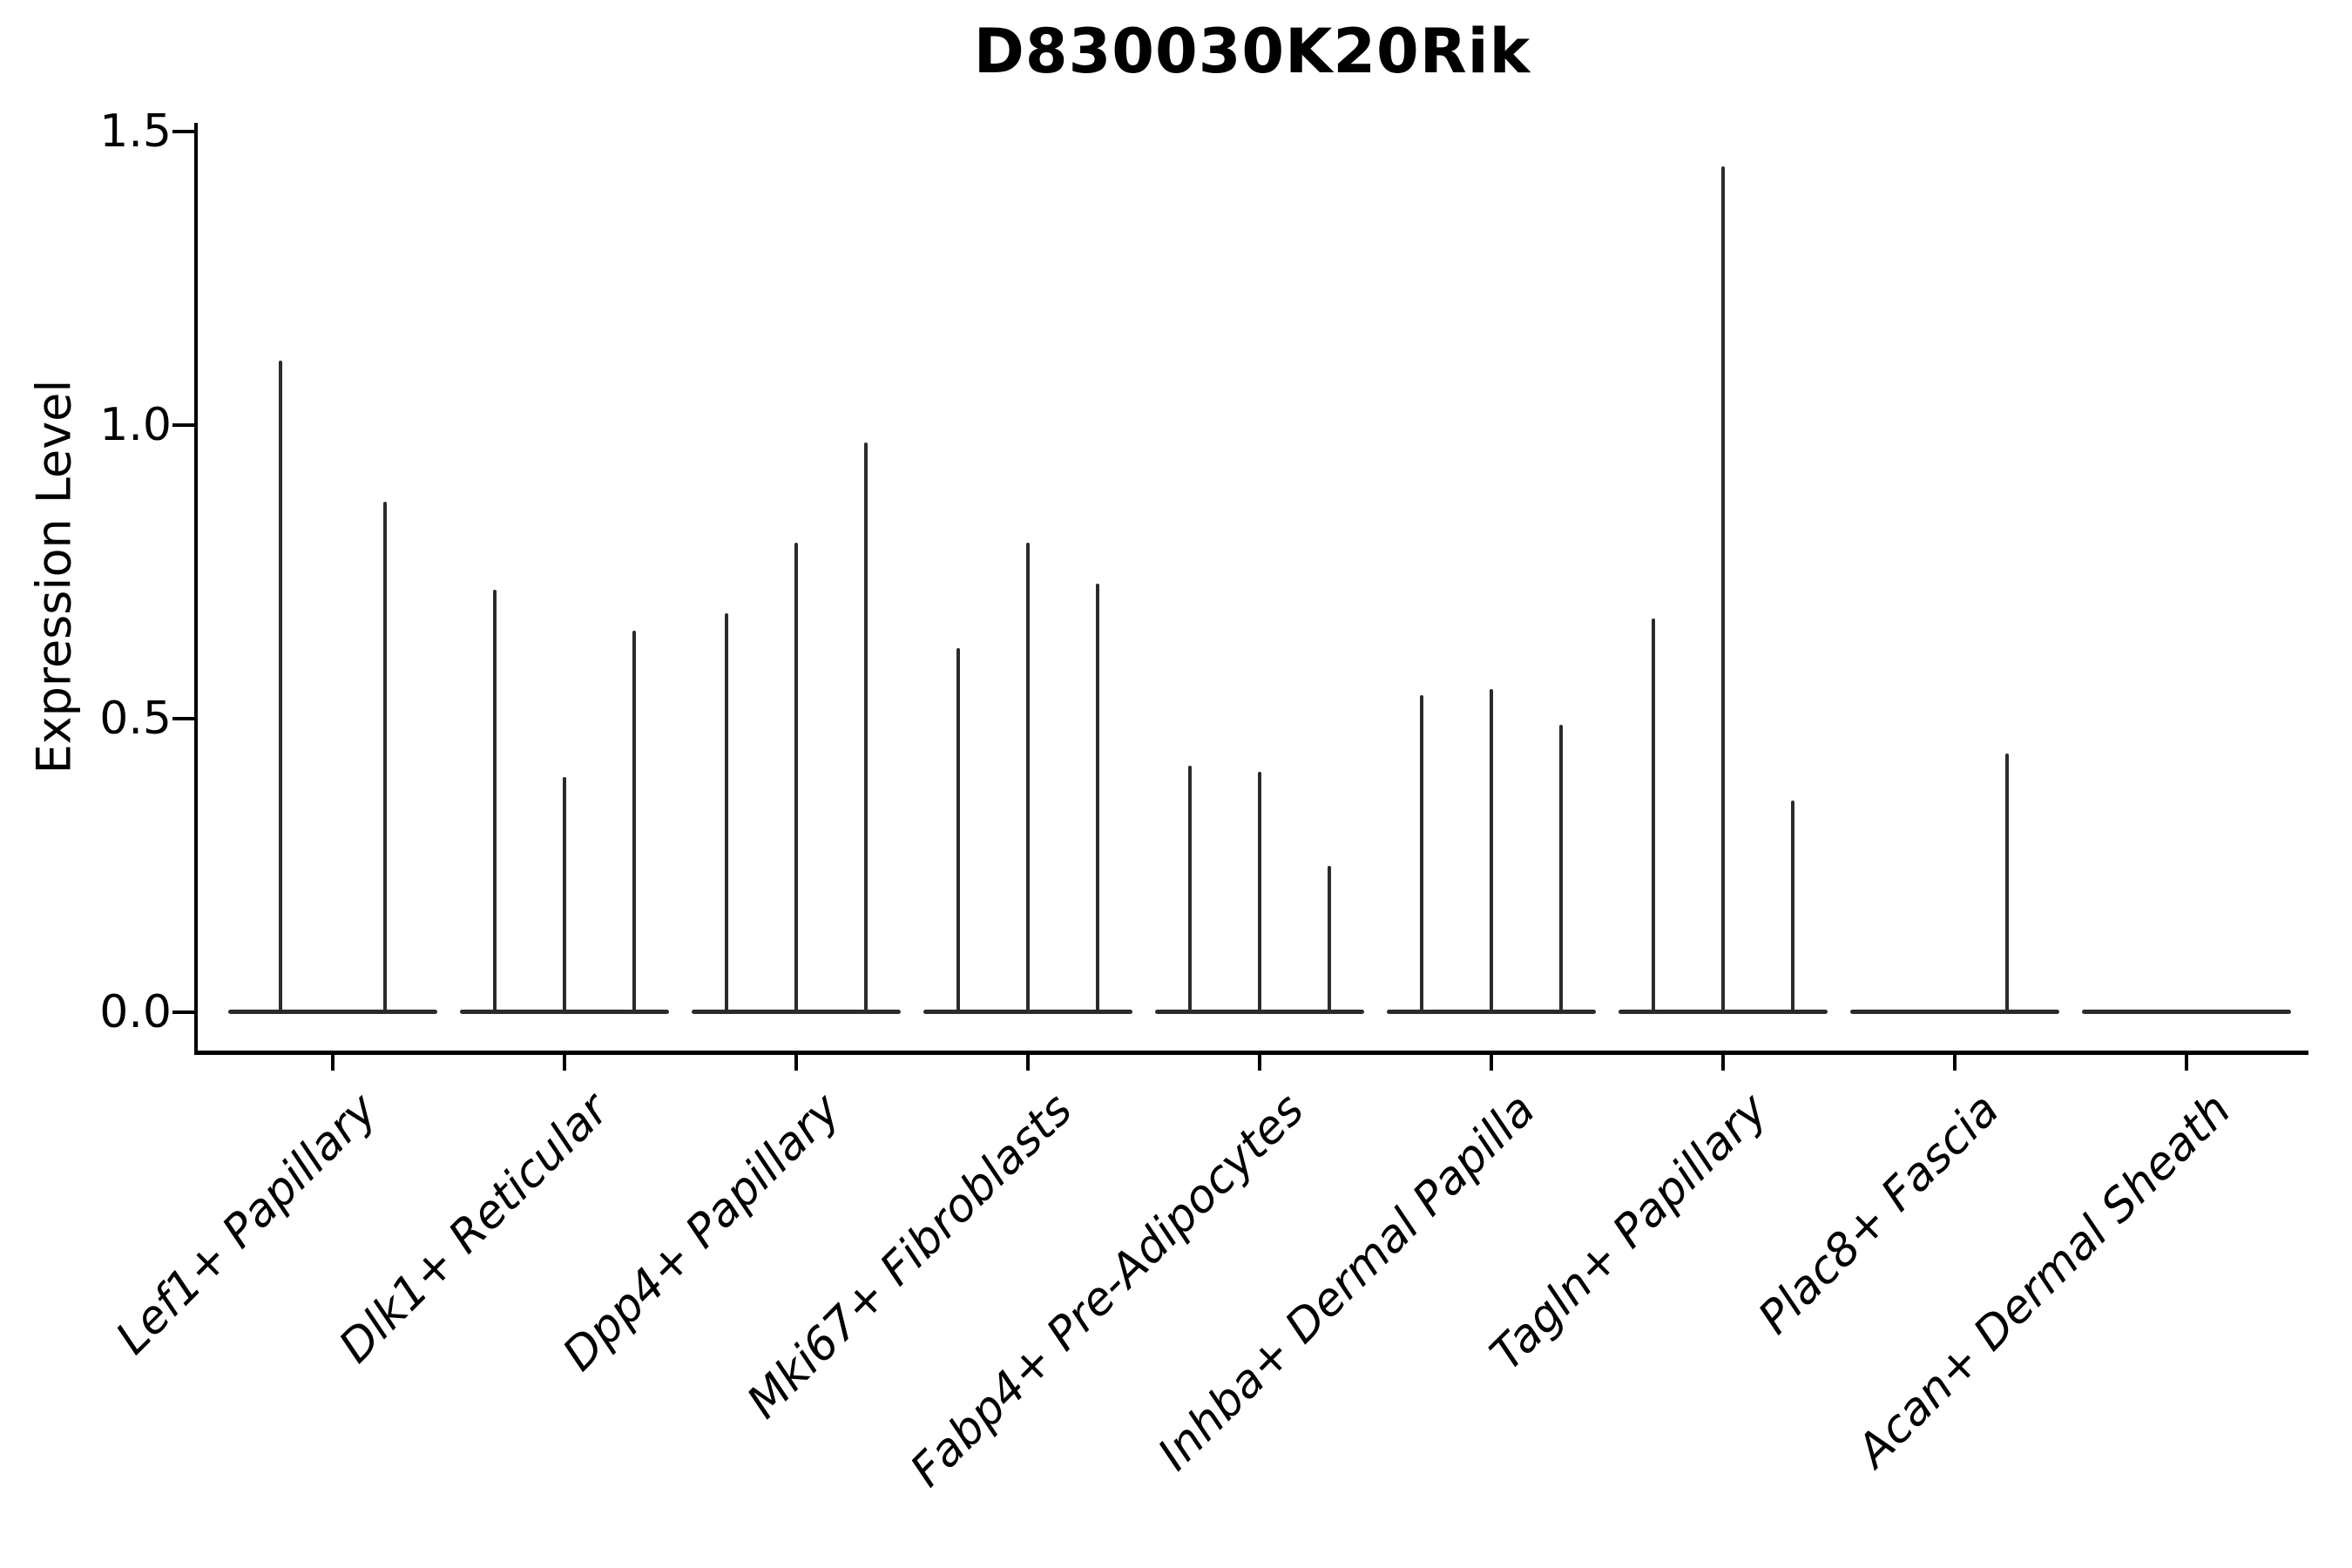 The image size is (2352, 1568). I want to click on y-axis-spine, so click(196, 589).